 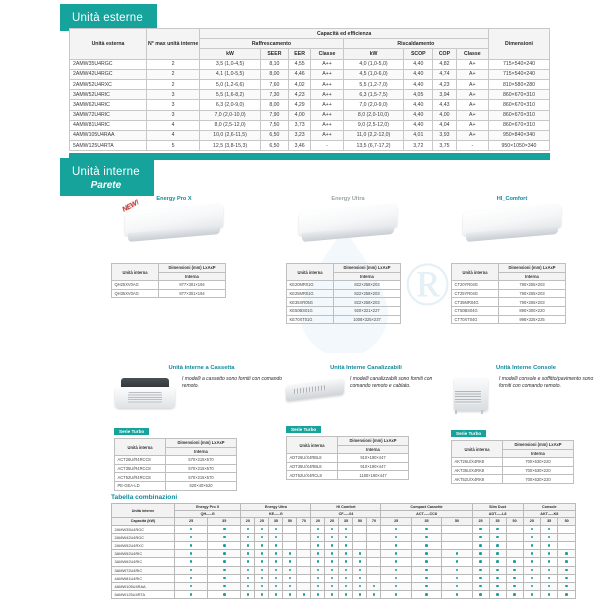 I want to click on cell-dim: 890×300×220, so click(x=532, y=310).